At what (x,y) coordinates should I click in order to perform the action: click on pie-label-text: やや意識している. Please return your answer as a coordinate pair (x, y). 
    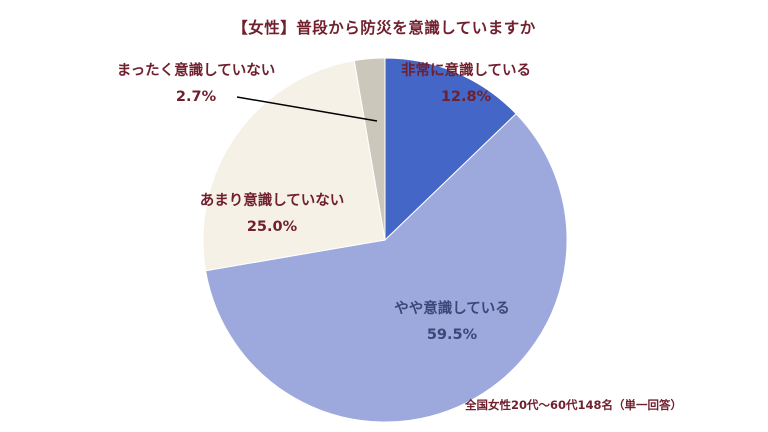
    Looking at the image, I should click on (452, 309).